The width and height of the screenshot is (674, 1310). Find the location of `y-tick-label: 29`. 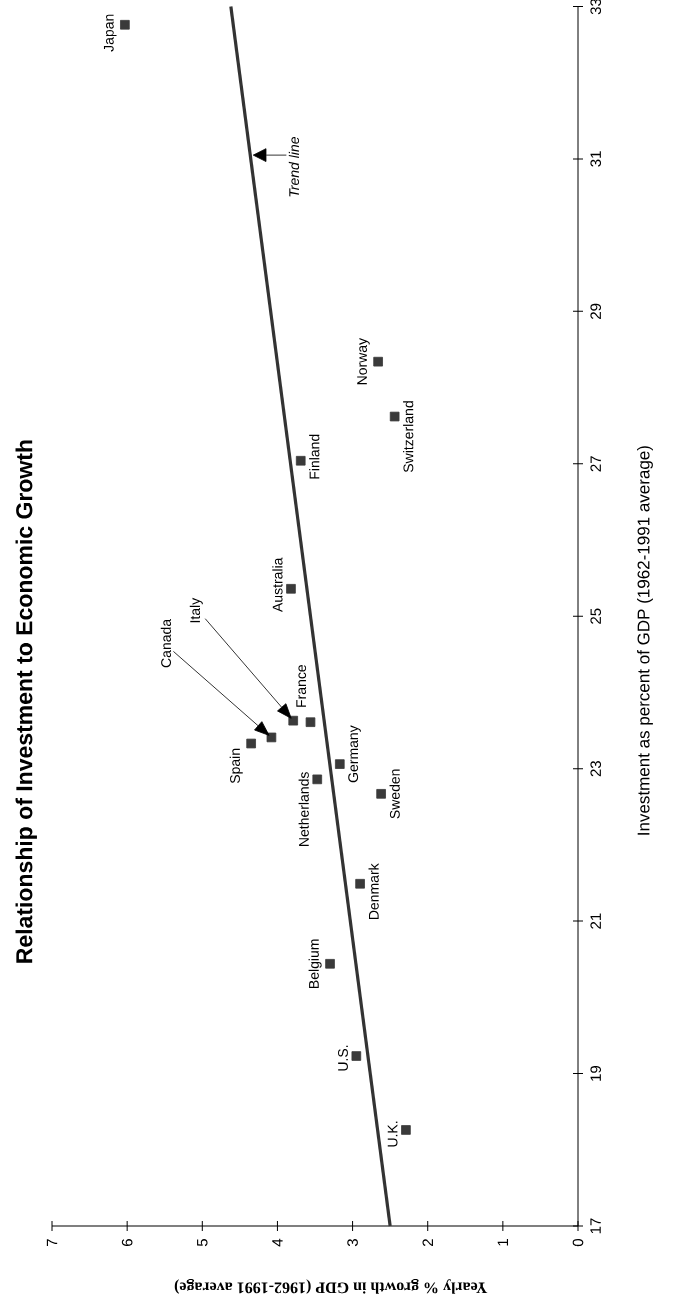

y-tick-label: 29 is located at coordinates (596, 311).